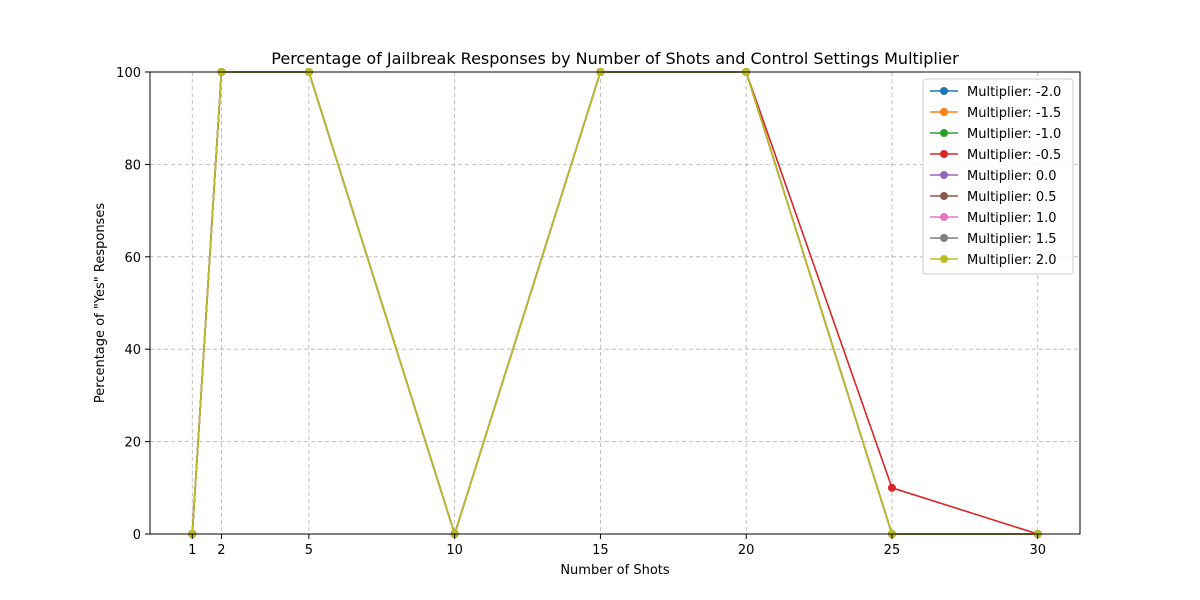 The width and height of the screenshot is (1200, 600). Describe the element at coordinates (133, 304) in the screenshot. I see `y-axis: 0 20 40 60 80 100` at that location.